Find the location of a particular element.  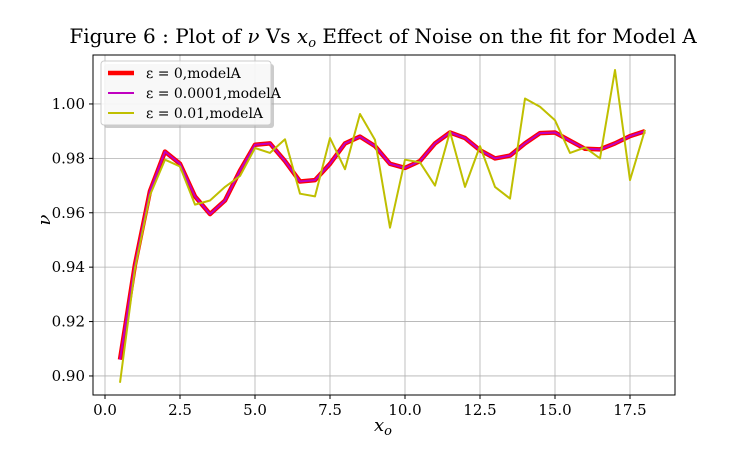

x-tick-label: 2.5 is located at coordinates (180, 410).